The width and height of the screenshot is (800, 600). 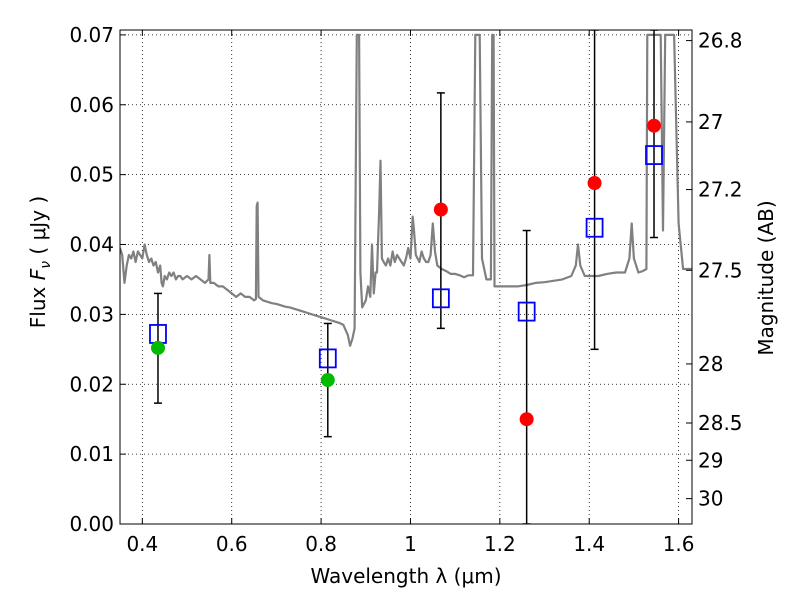 I want to click on y-axis-title-right: Magnitude (AB), so click(x=766, y=277).